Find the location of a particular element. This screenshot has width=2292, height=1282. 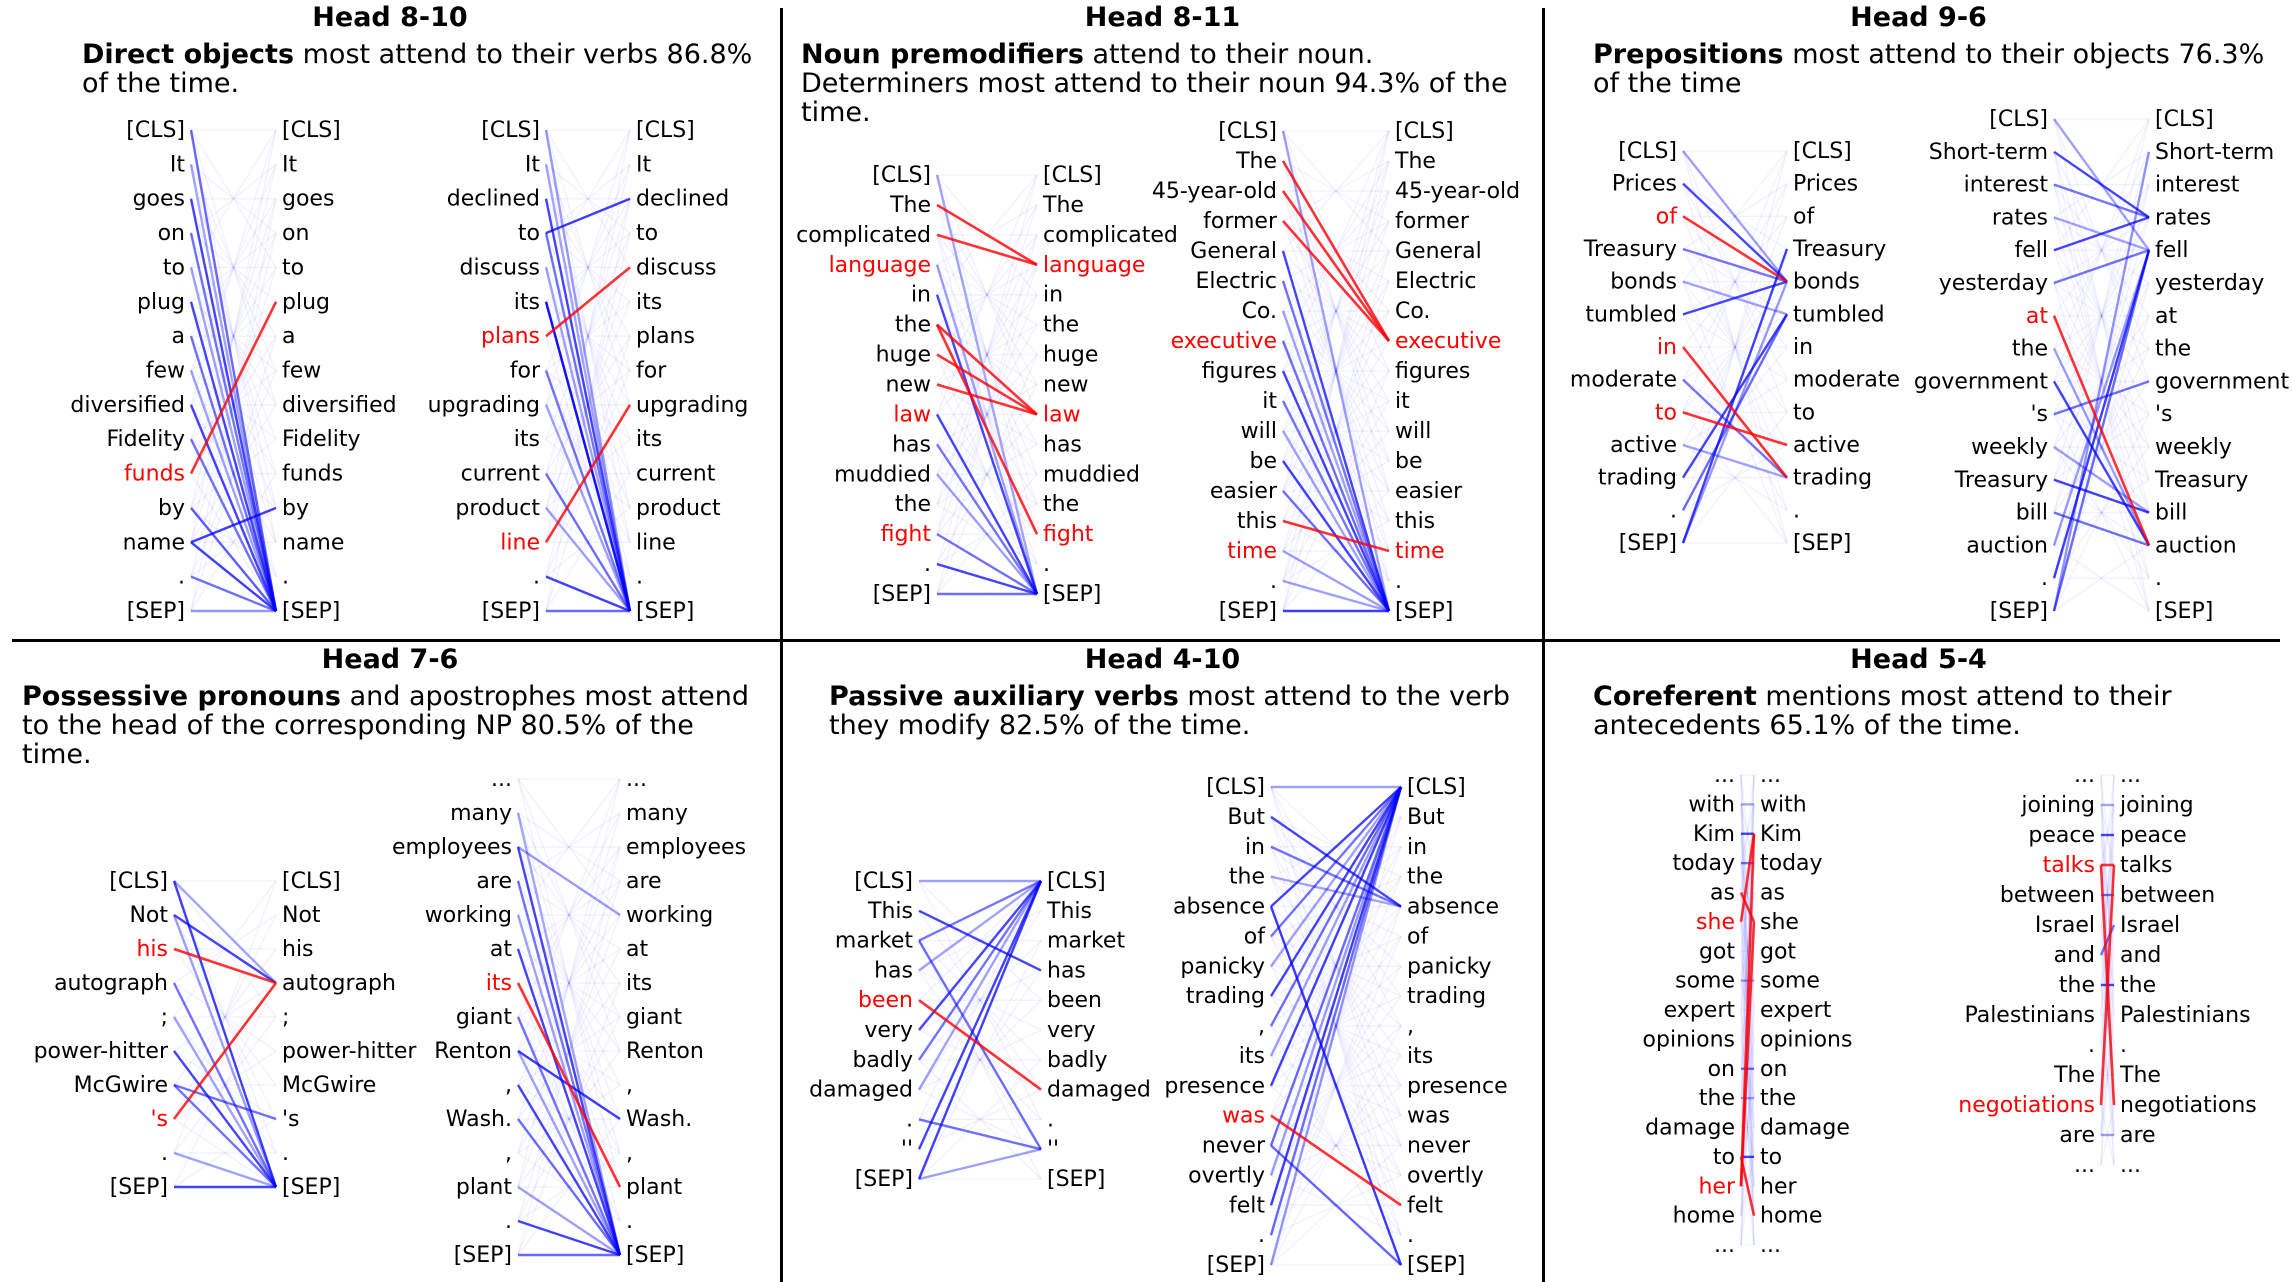

token-left-has: has is located at coordinates (893, 970).